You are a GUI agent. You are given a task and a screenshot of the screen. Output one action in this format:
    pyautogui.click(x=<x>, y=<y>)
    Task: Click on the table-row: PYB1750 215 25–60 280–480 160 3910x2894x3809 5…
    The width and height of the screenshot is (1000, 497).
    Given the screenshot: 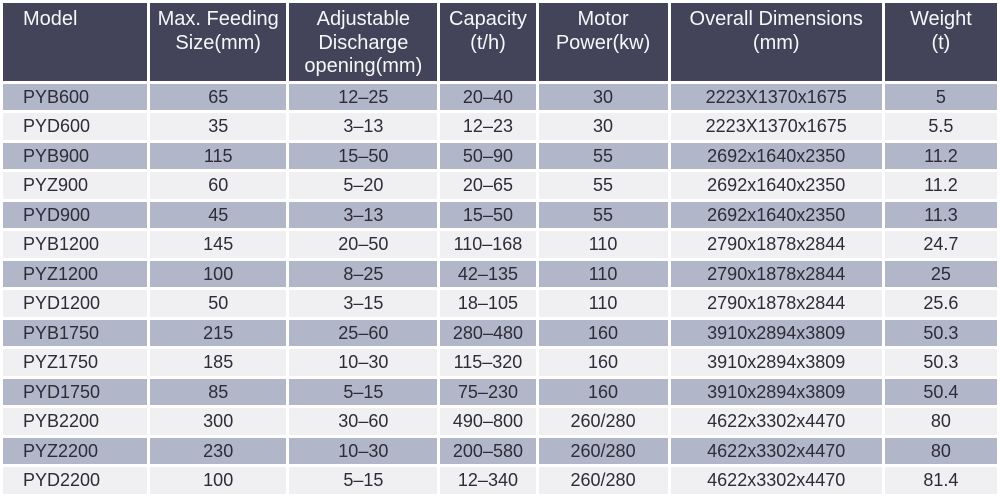 What is the action you would take?
    pyautogui.click(x=500, y=333)
    